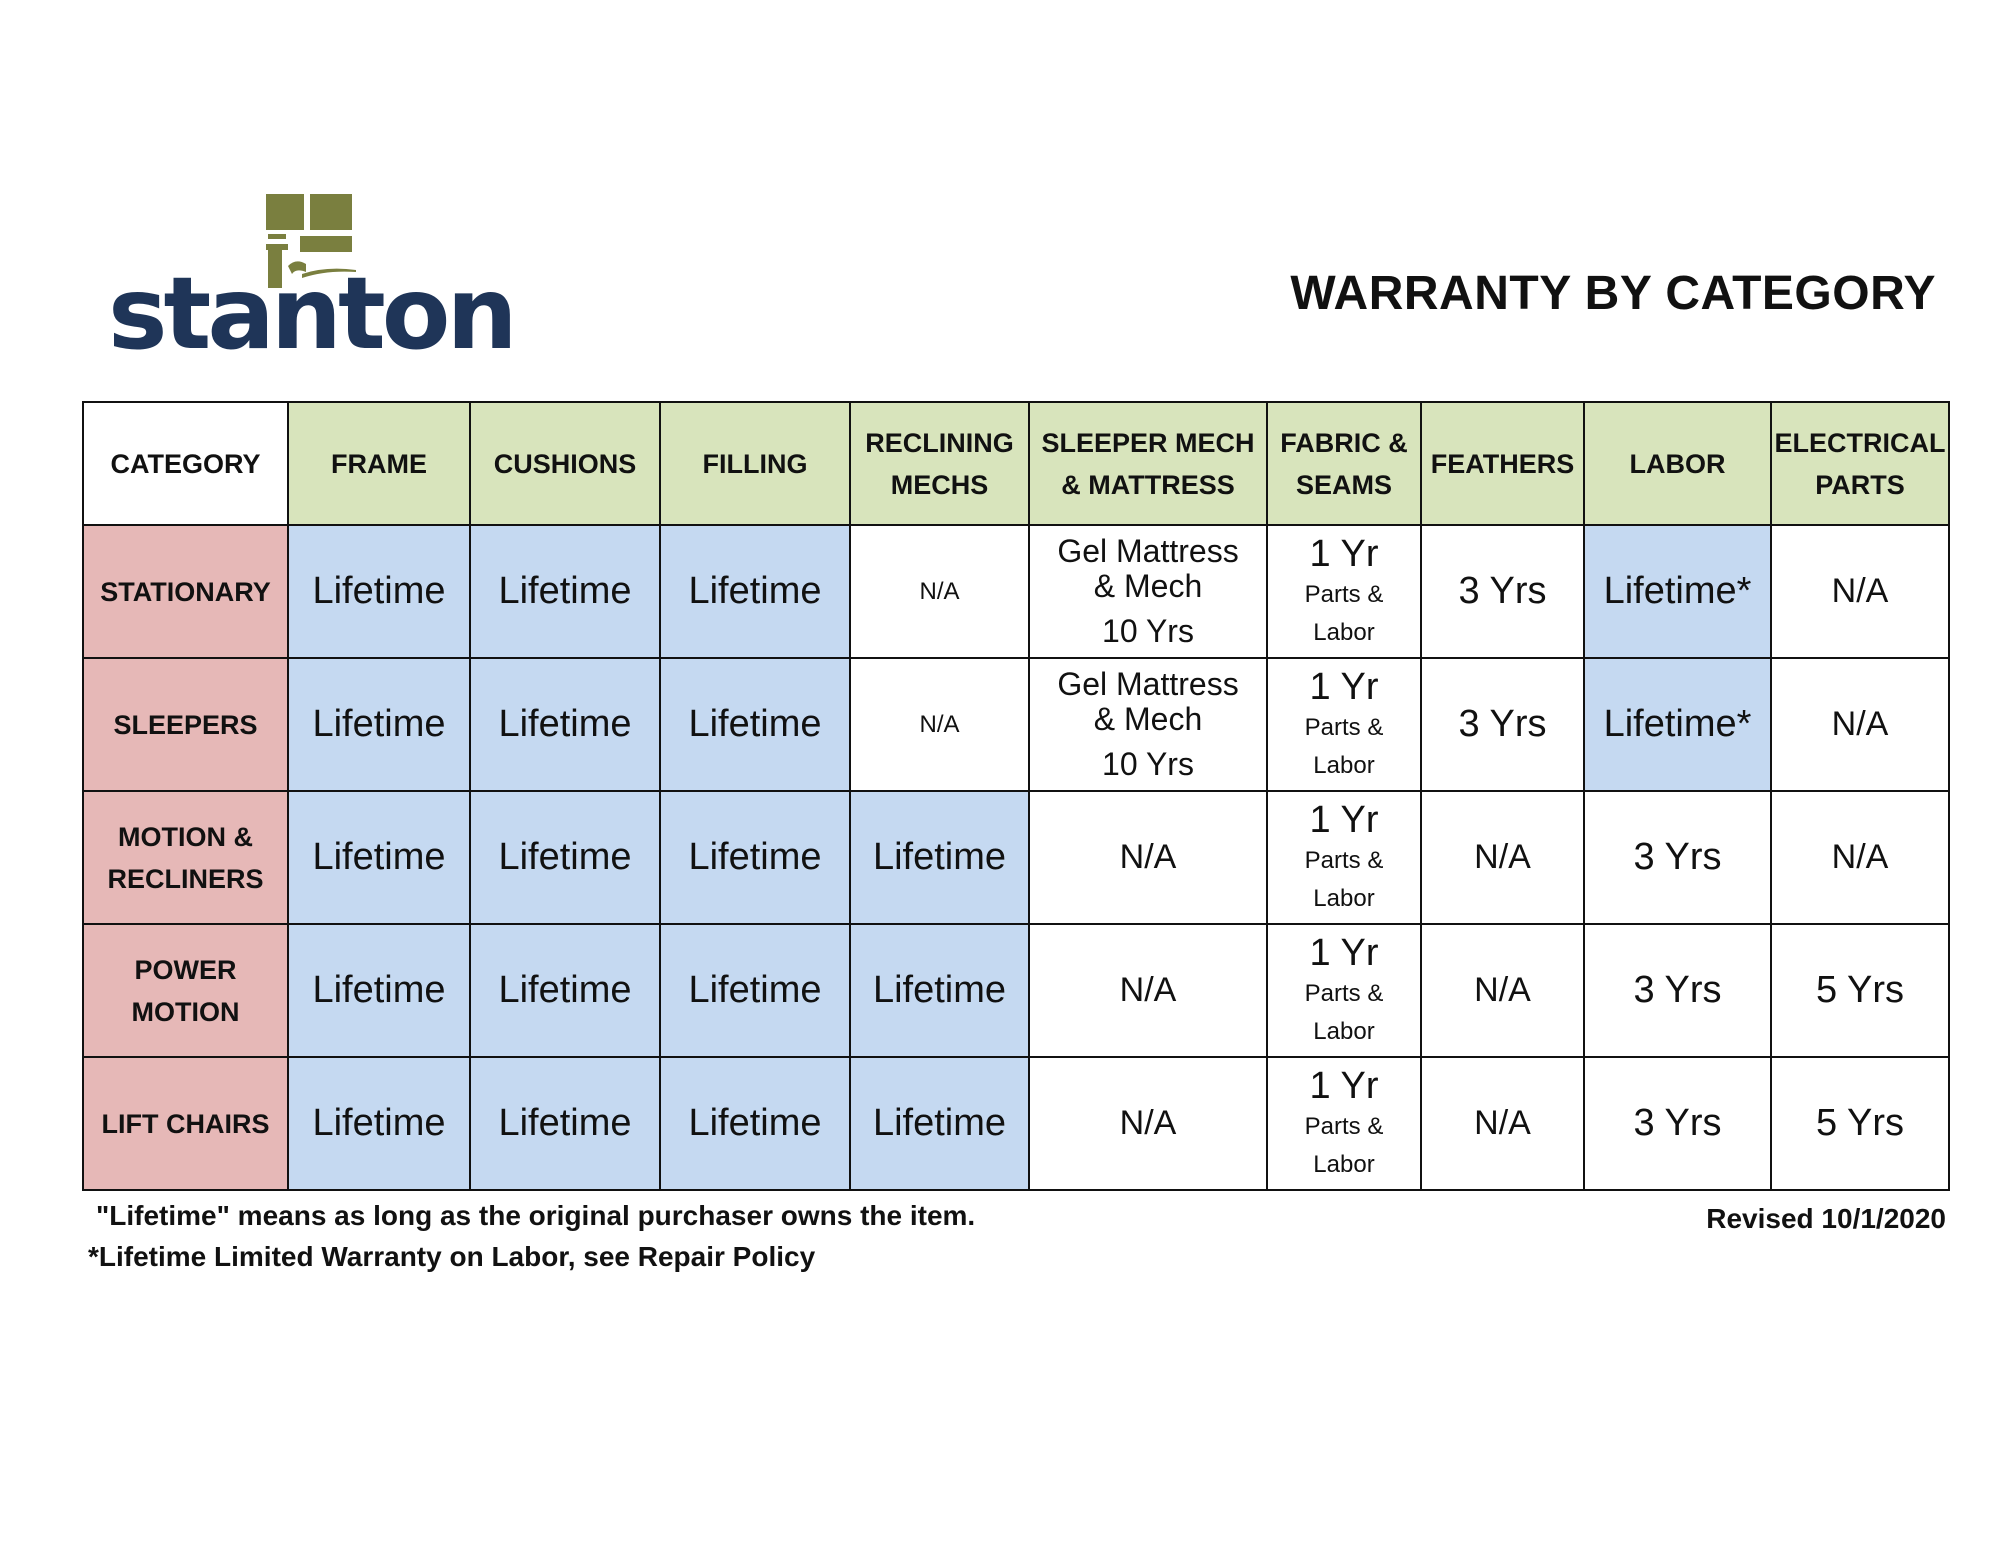 The width and height of the screenshot is (2000, 1545). Describe the element at coordinates (311, 241) in the screenshot. I see `chair-mark-icon` at that location.